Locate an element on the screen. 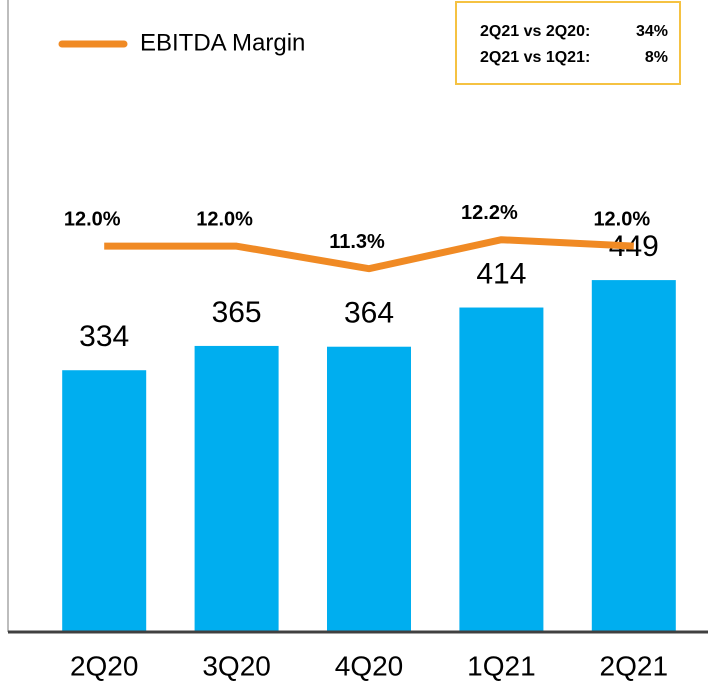  x-tick-label: 1Q21 is located at coordinates (501, 665).